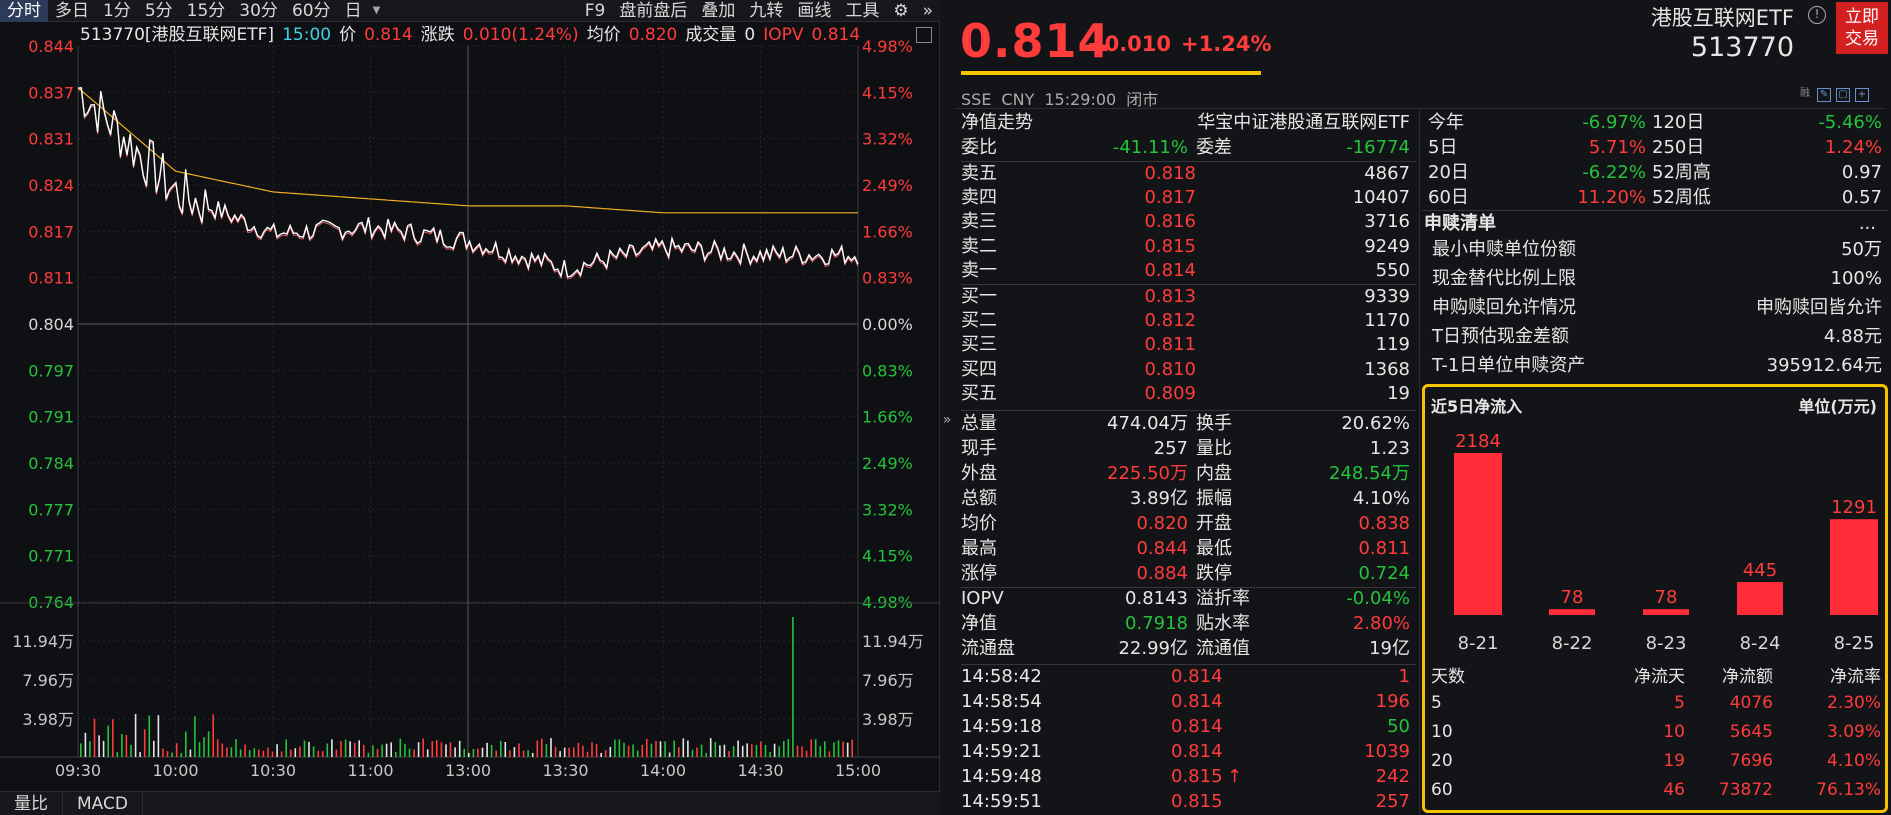 Image resolution: width=1891 pixels, height=815 pixels. I want to click on ask-volume: 4867, so click(1387, 173).